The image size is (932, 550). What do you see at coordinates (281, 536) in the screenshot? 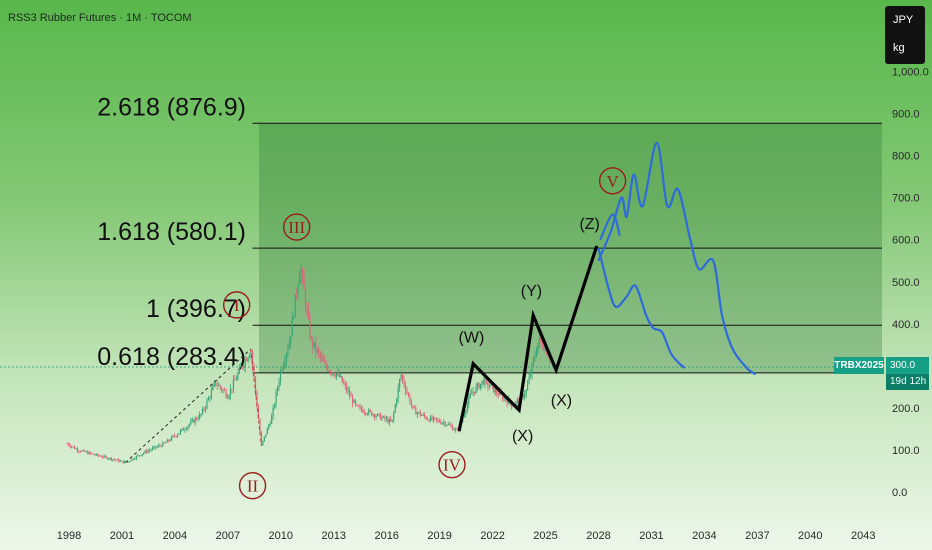
I see `x-tick-label: 2010` at bounding box center [281, 536].